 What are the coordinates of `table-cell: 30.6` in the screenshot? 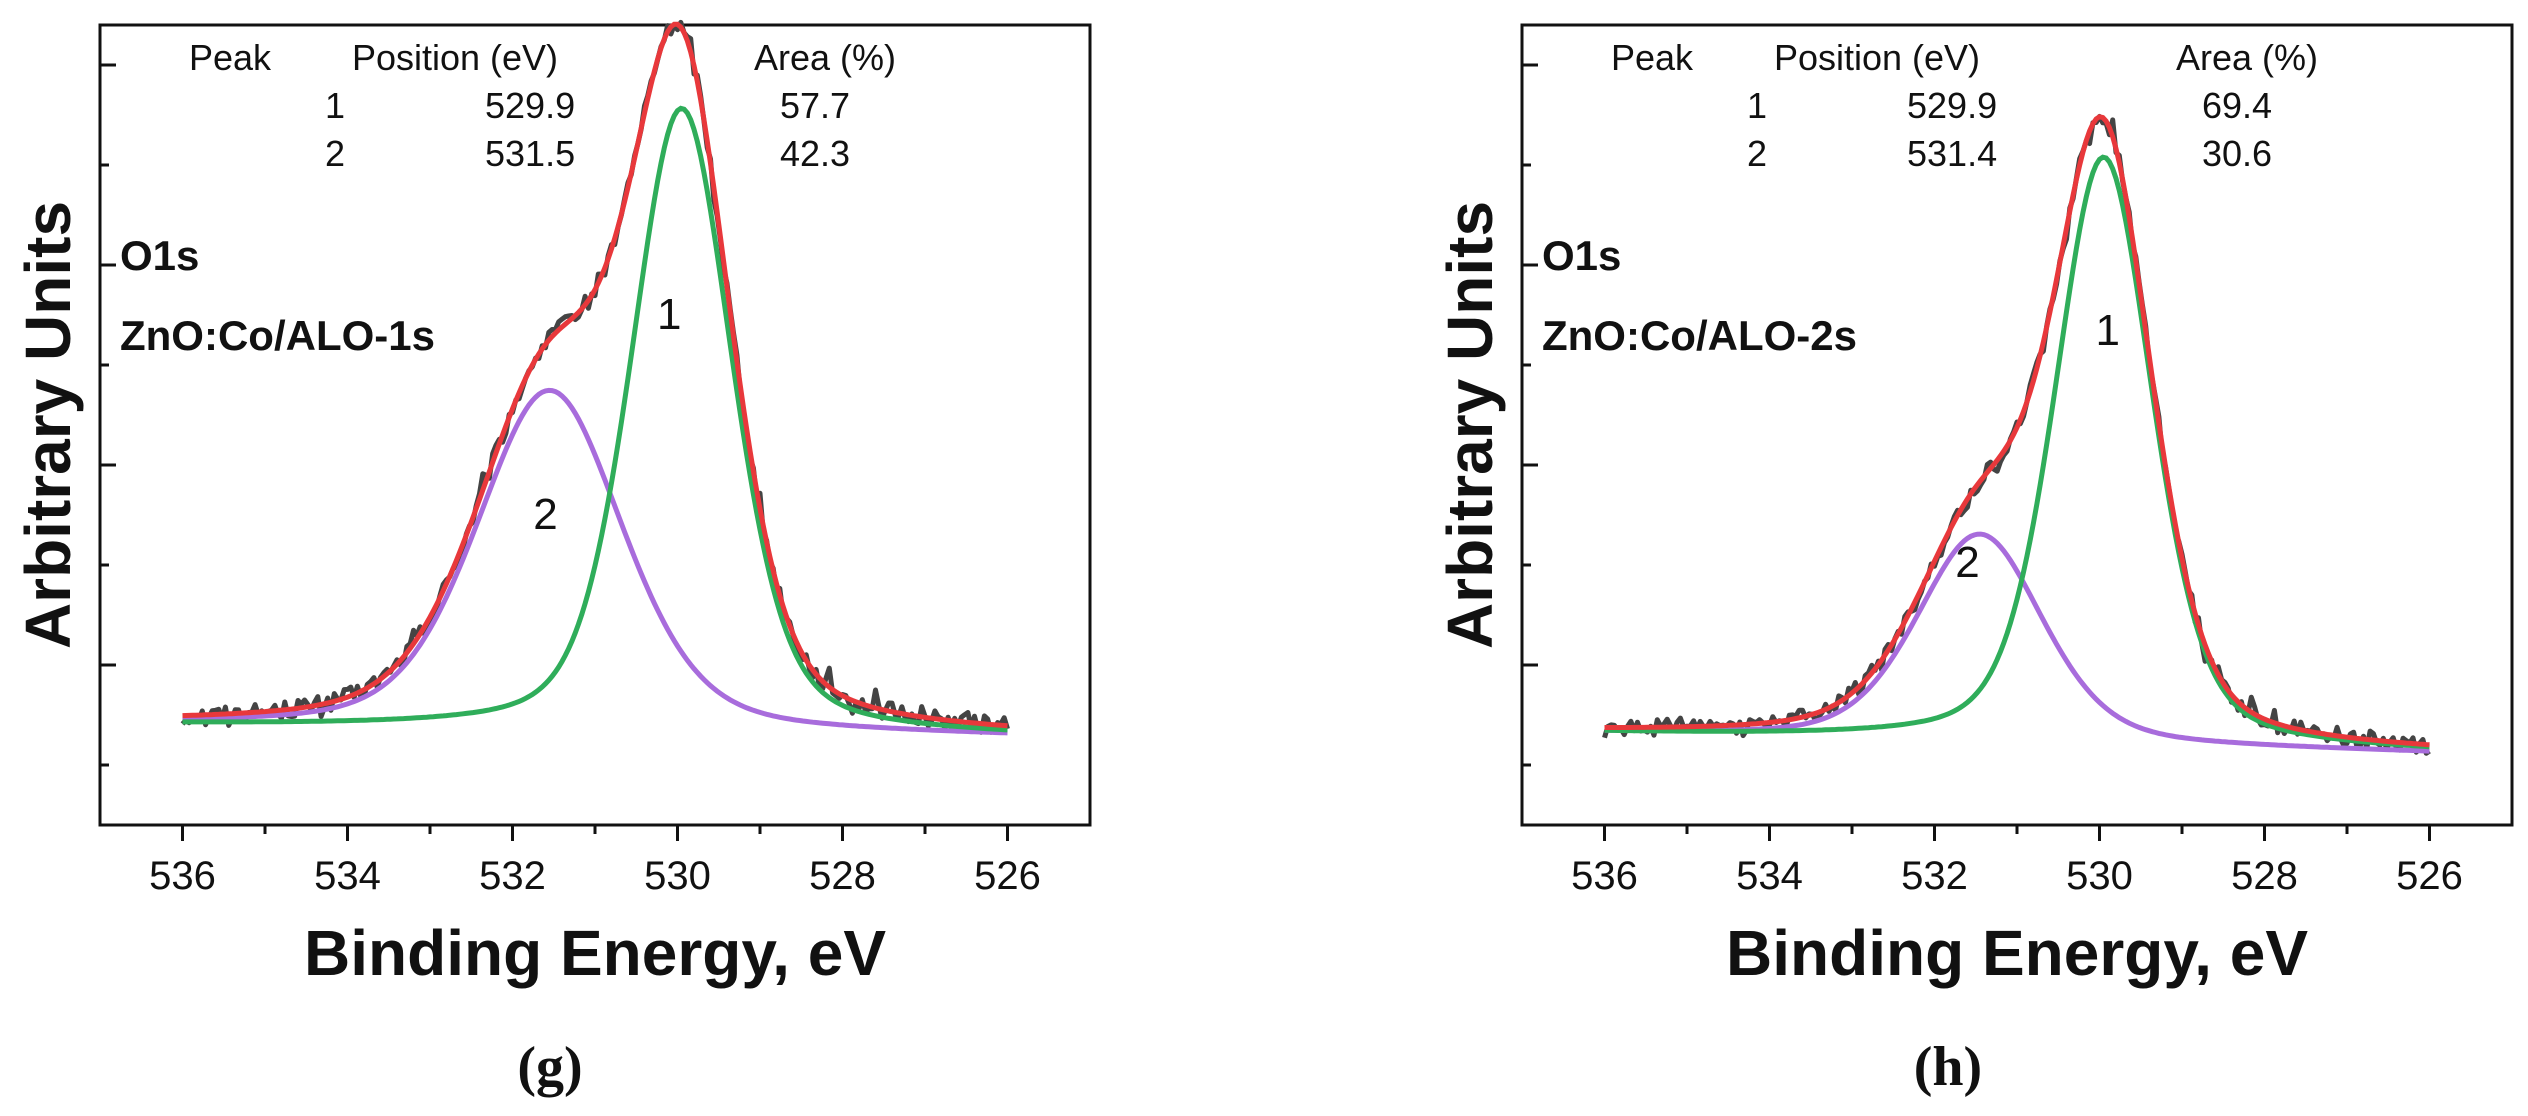 It's located at (2237, 153).